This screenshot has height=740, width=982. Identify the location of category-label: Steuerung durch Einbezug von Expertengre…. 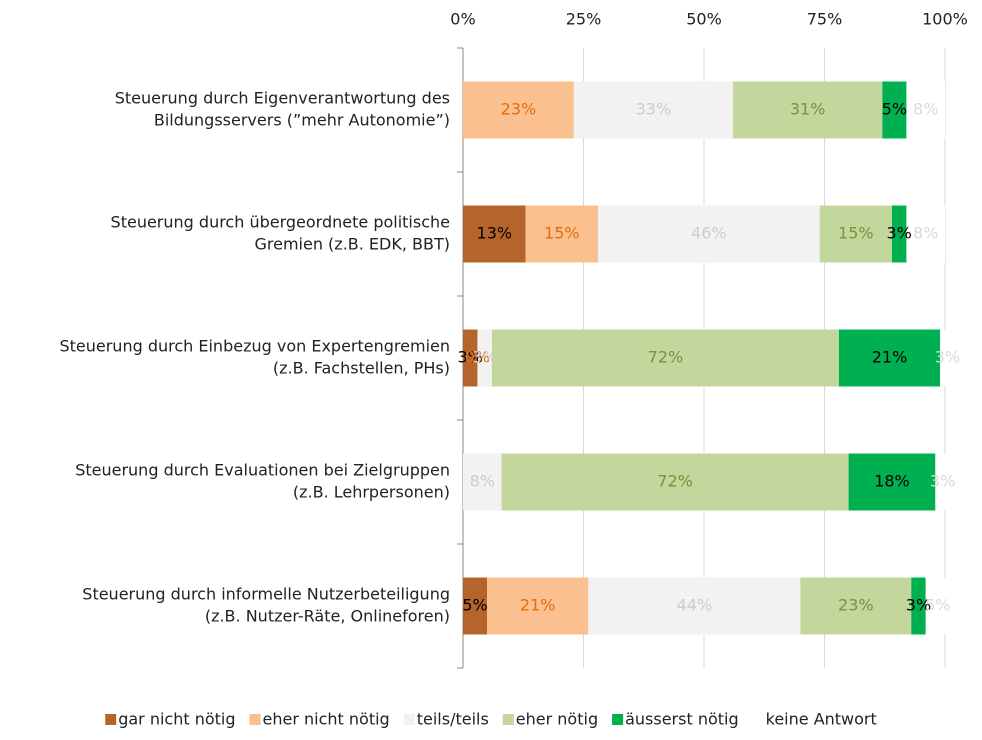
(254, 346).